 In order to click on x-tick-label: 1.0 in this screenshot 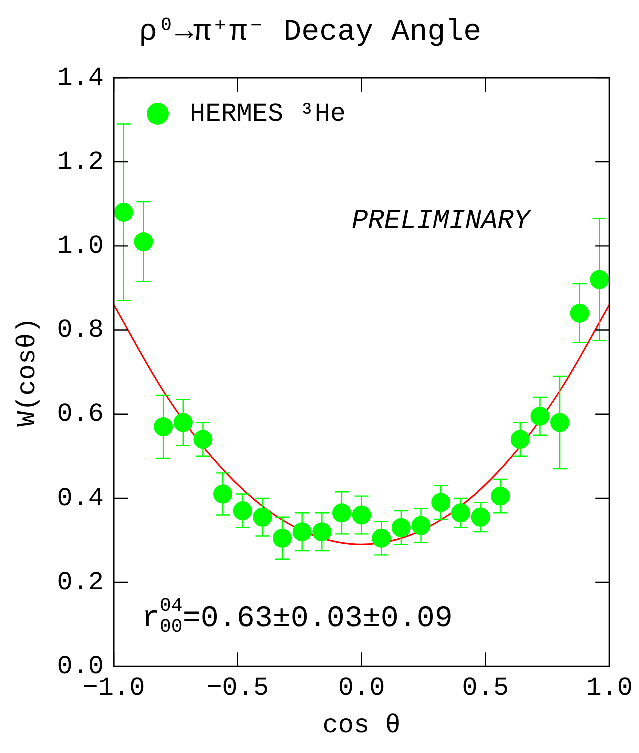, I will do `click(609, 688)`.